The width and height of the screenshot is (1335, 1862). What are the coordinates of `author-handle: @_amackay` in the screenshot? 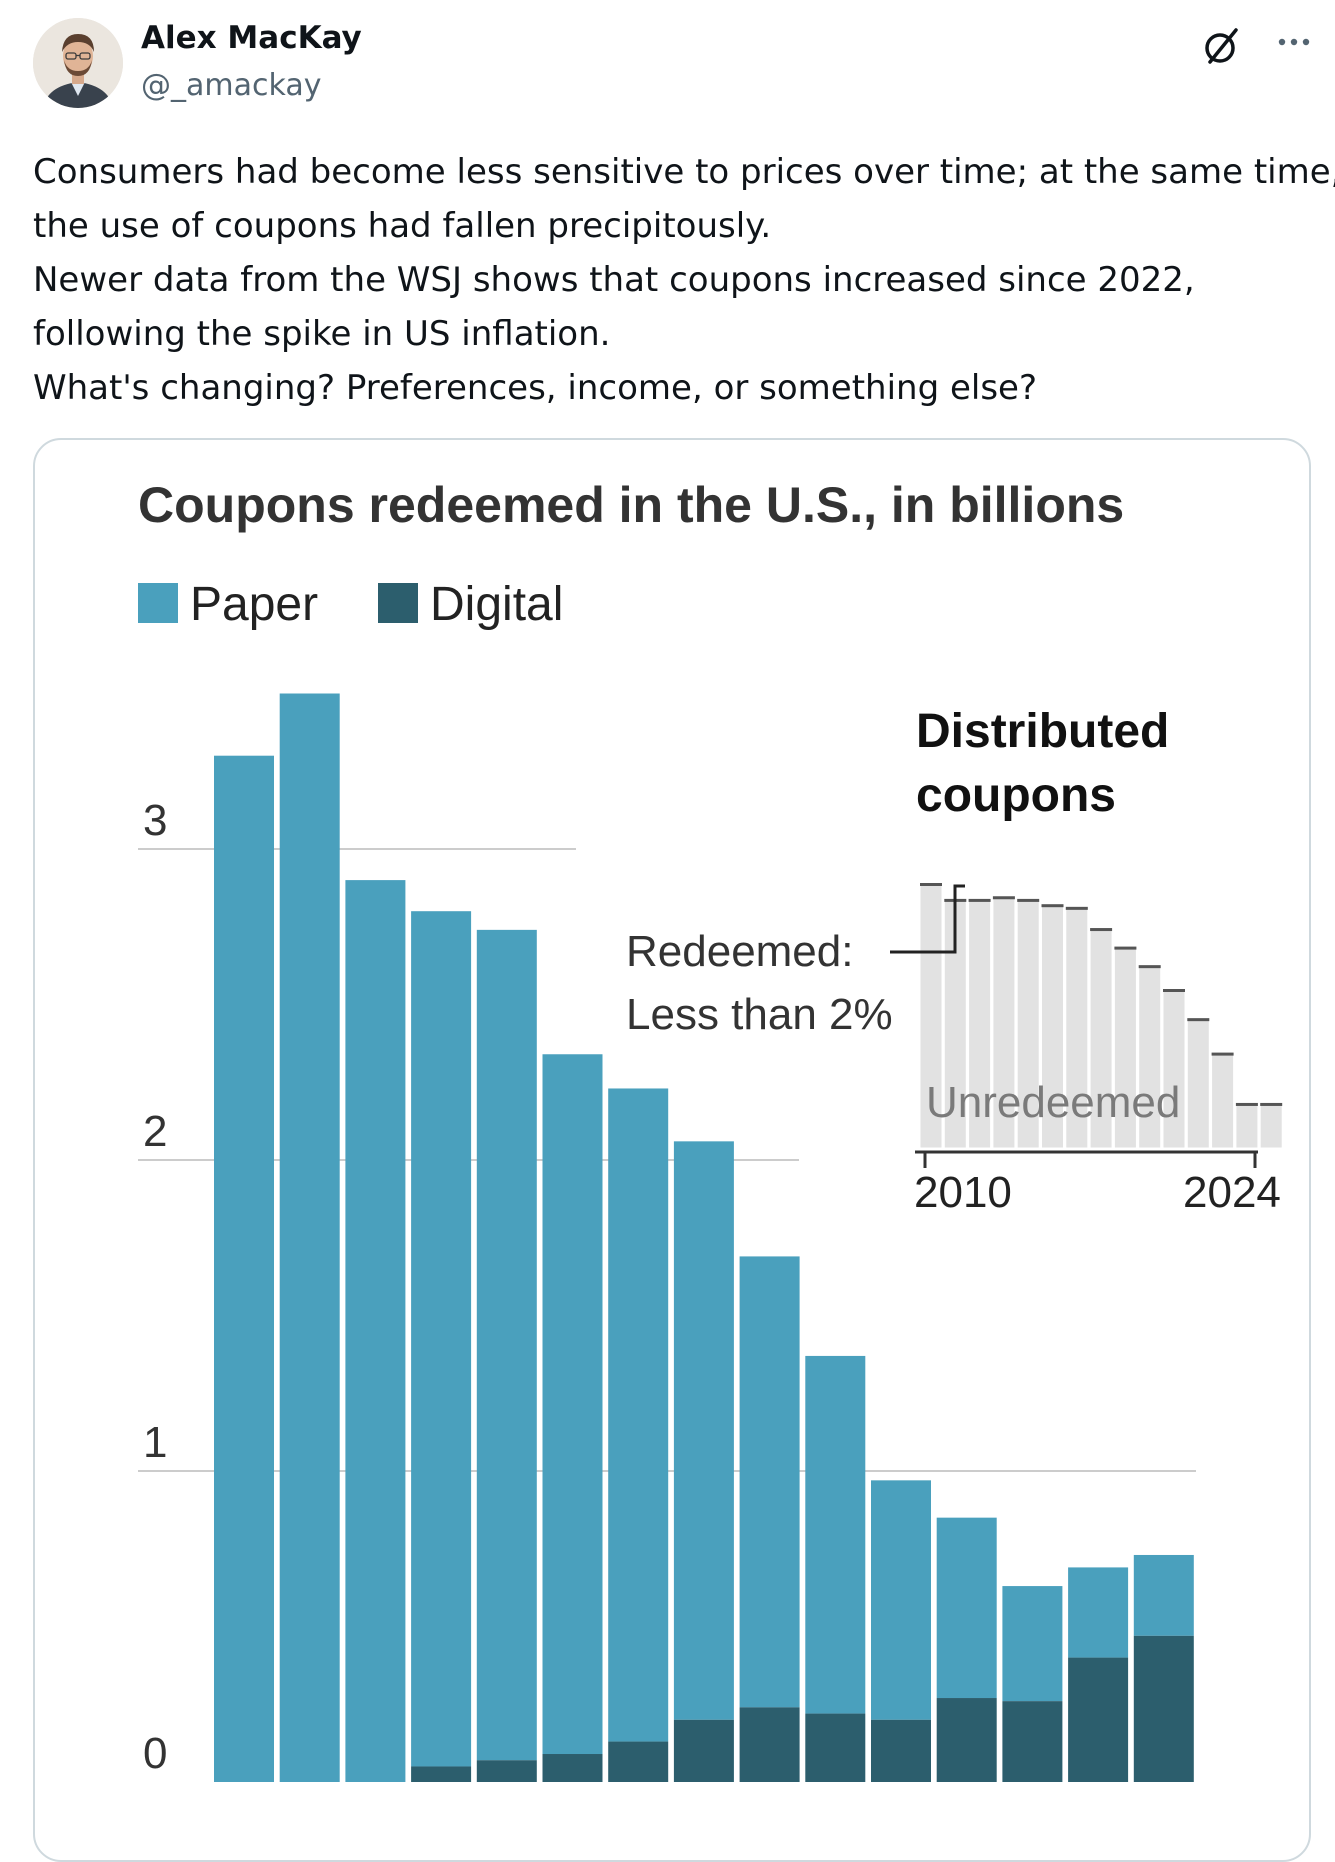 It's located at (231, 85).